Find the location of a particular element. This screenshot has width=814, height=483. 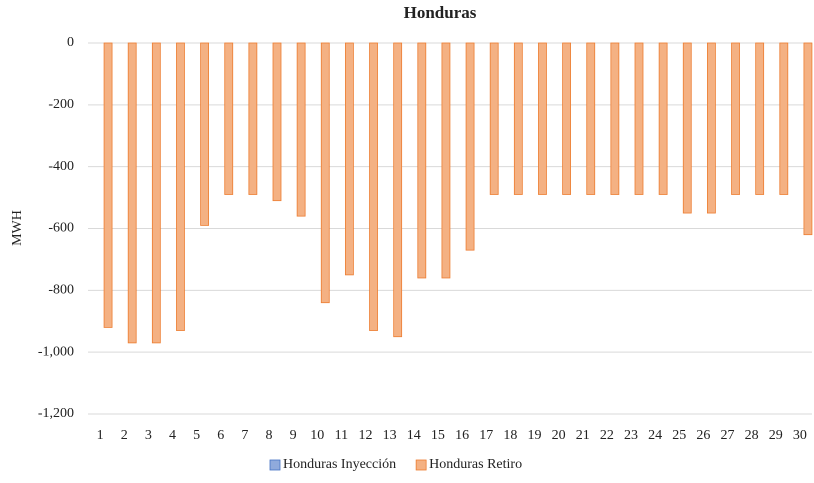

x-tick-label: 27 is located at coordinates (728, 435).